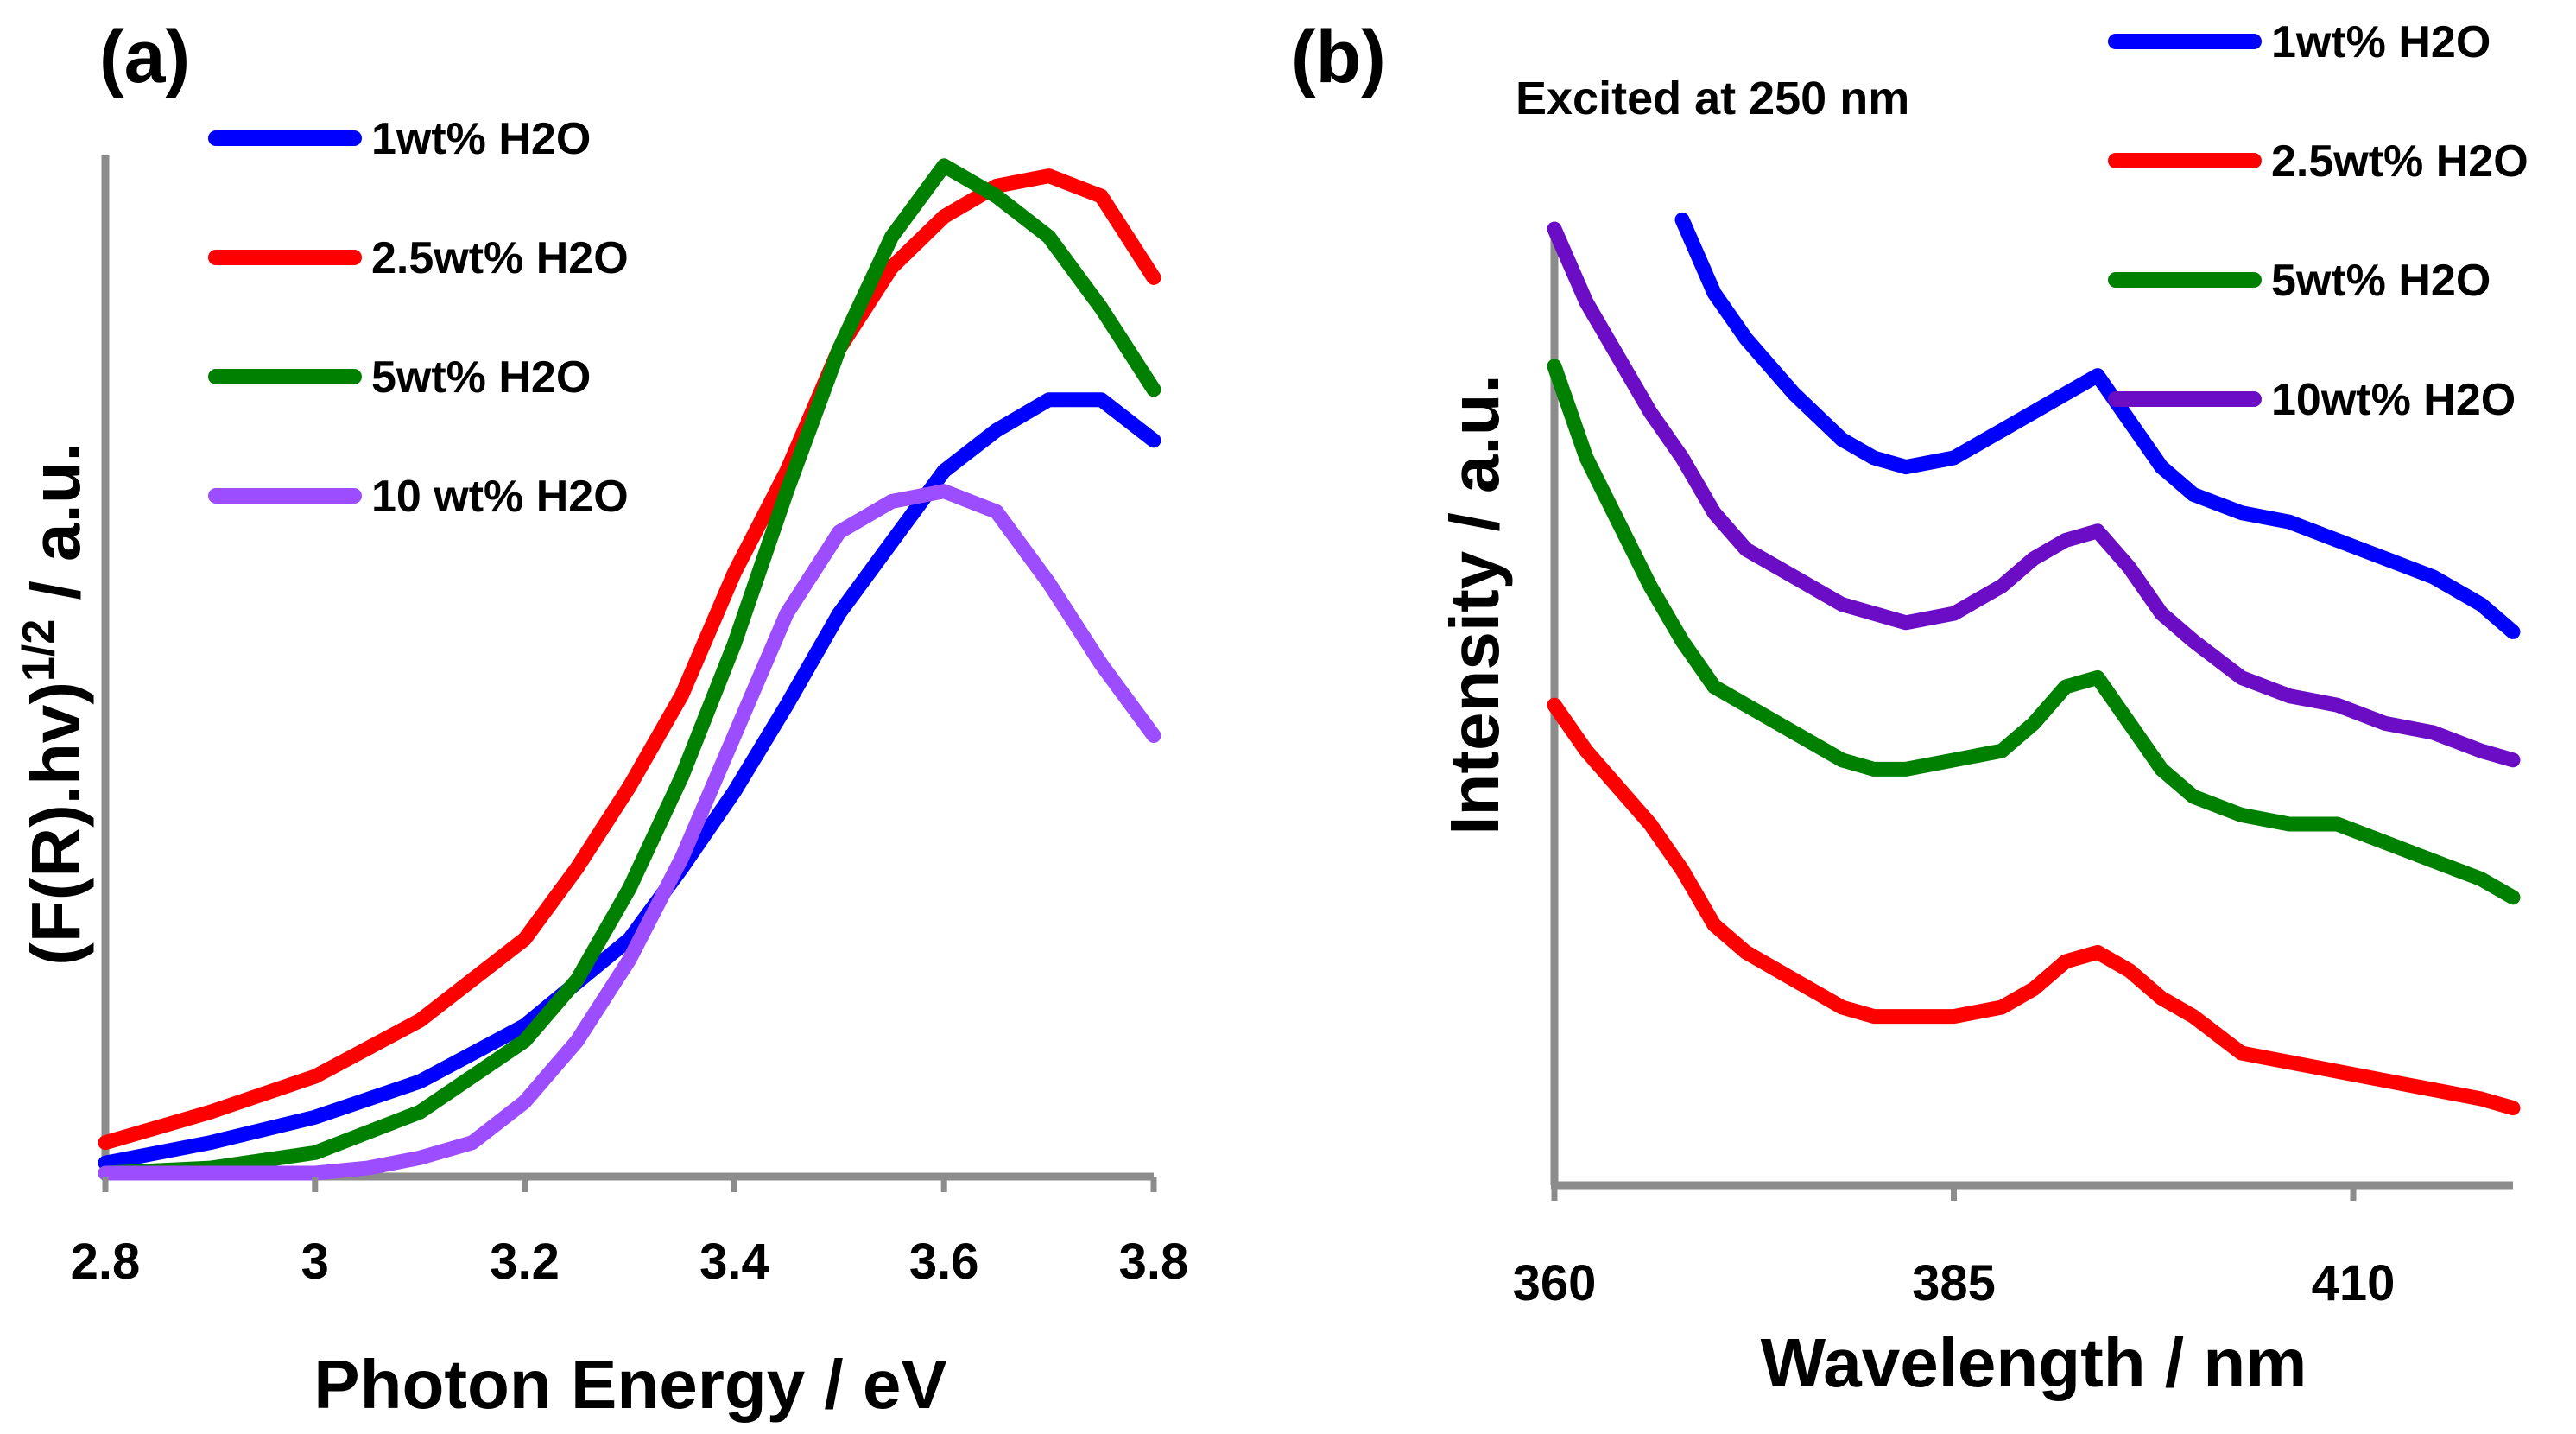 The image size is (2576, 1434). I want to click on panel-b-series-1wt-h2o, so click(2097, 426).